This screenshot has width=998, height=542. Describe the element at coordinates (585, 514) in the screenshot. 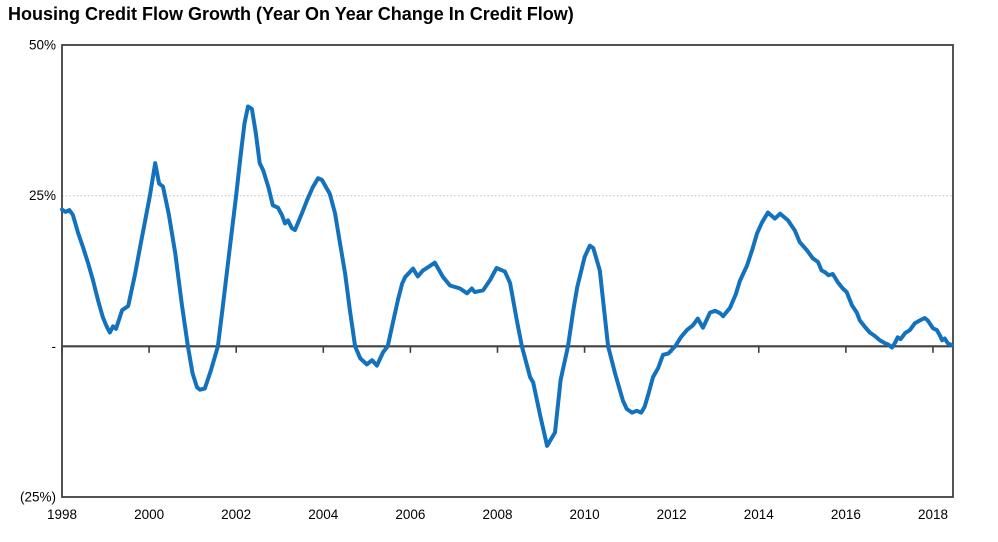

I see `x-axis-label: 2010` at that location.